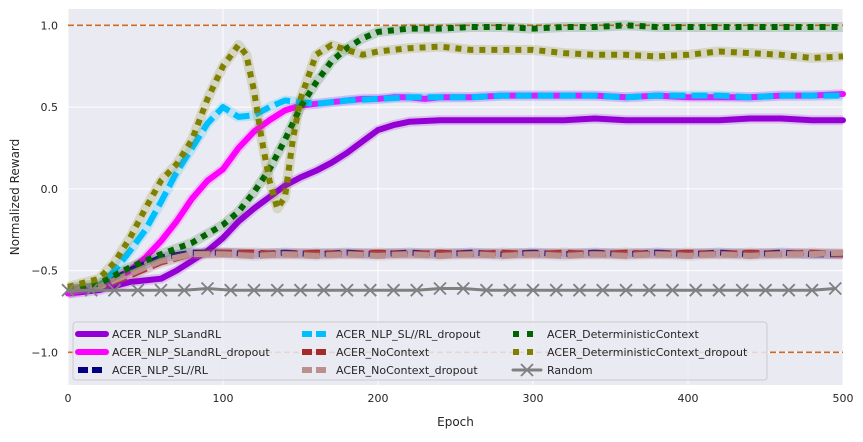 The height and width of the screenshot is (442, 863). Describe the element at coordinates (50, 25) in the screenshot. I see `y-tick-label: 1.0` at that location.